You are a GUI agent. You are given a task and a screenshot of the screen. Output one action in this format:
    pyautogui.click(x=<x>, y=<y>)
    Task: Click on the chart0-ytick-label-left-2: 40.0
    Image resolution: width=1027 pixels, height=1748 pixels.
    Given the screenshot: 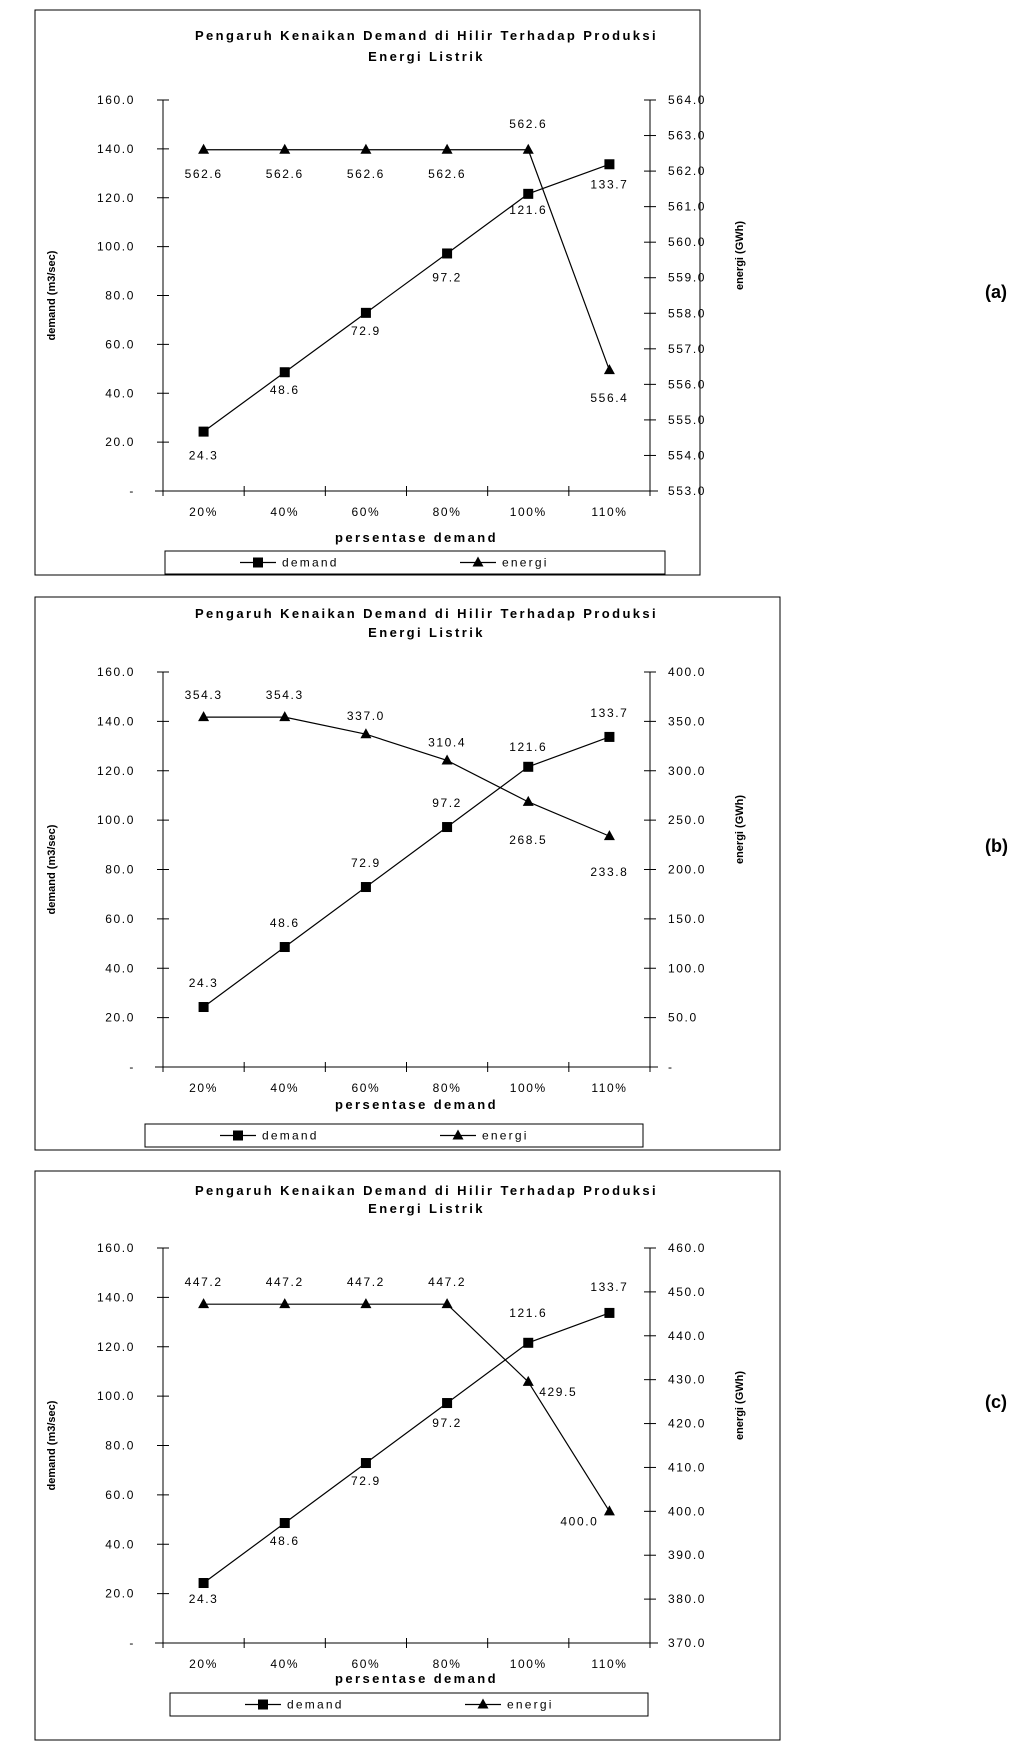 What is the action you would take?
    pyautogui.click(x=120, y=393)
    